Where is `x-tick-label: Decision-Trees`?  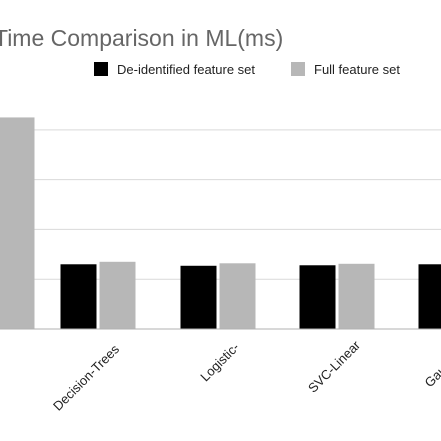 x-tick-label: Decision-Trees is located at coordinates (86, 377).